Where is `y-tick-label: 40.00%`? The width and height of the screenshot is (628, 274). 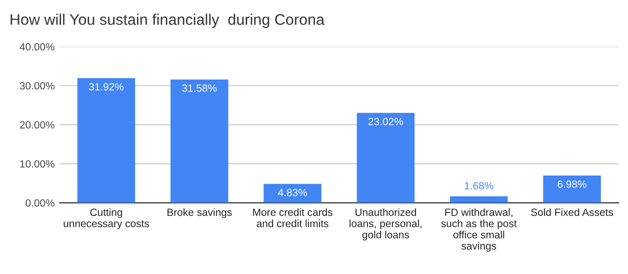
y-tick-label: 40.00% is located at coordinates (37, 46).